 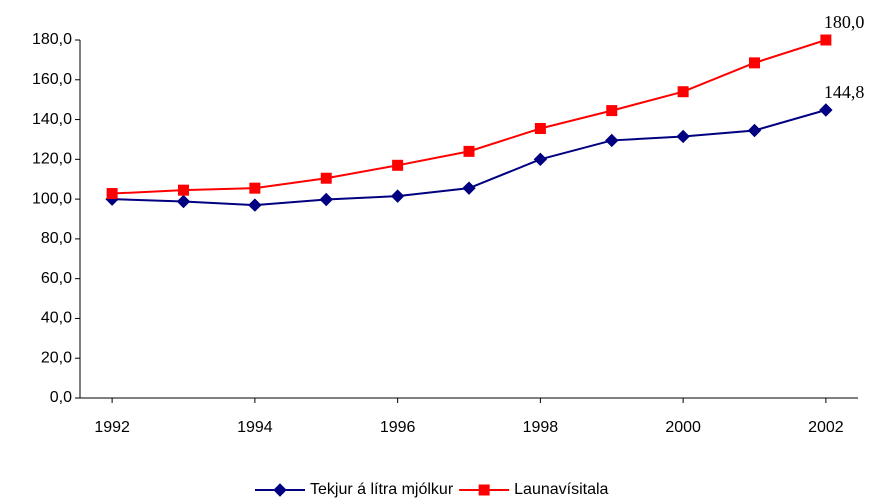 I want to click on x-tick-label: 1992, so click(x=112, y=427).